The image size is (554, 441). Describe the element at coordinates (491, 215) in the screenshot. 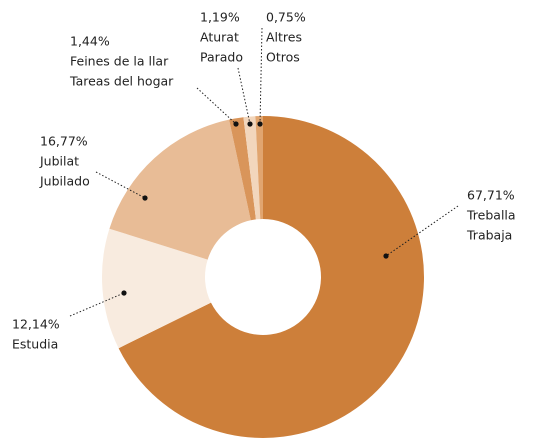

I see `category-label: Treballa` at that location.